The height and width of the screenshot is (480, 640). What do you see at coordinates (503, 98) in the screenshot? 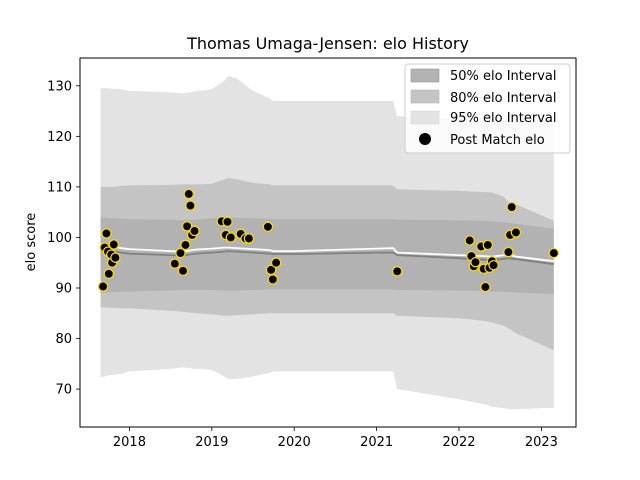
I see `legend-label-80: 80% elo Interval` at bounding box center [503, 98].